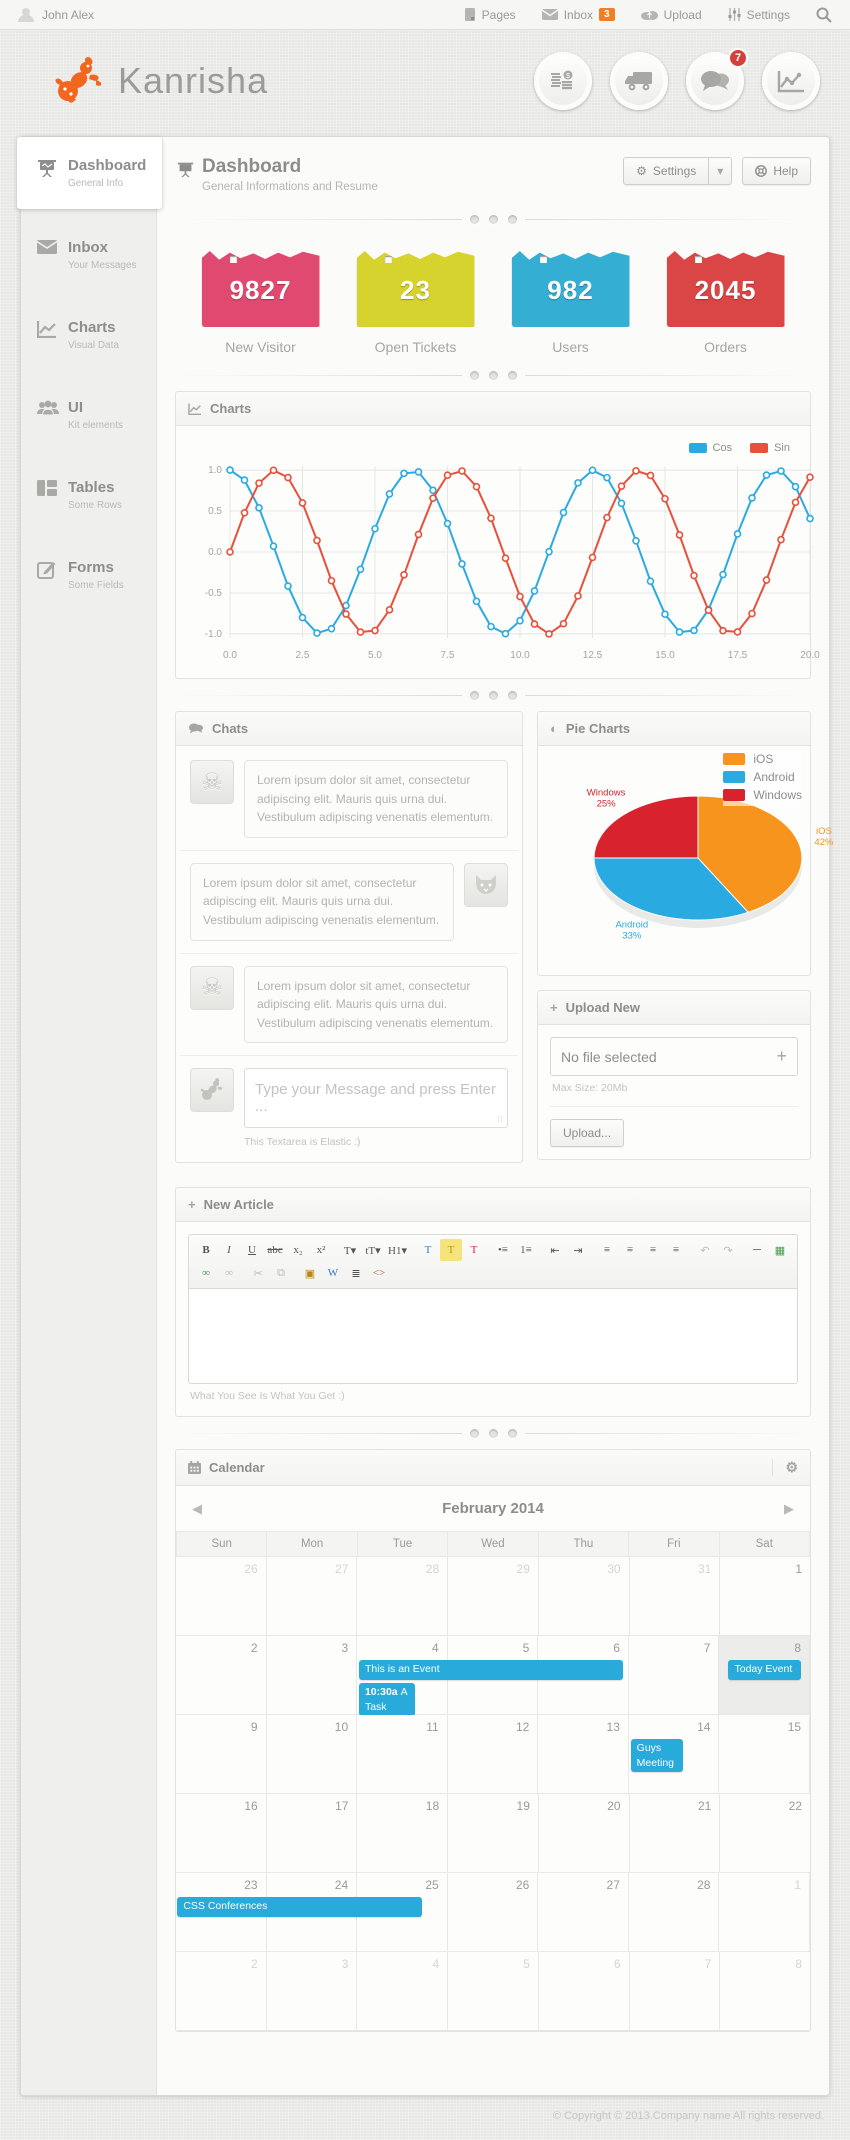 This screenshot has height=2140, width=850. I want to click on toolbar-print-button: ≣, so click(356, 1273).